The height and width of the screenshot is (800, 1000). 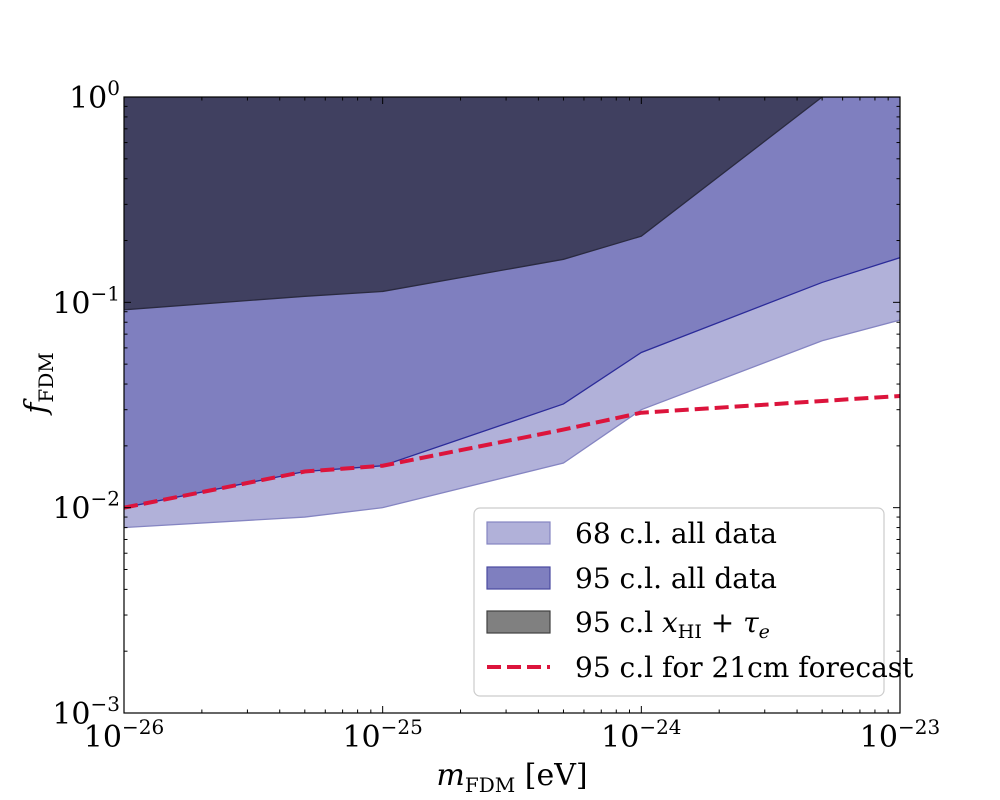 I want to click on x-tick-label: 10−26, so click(x=124, y=735).